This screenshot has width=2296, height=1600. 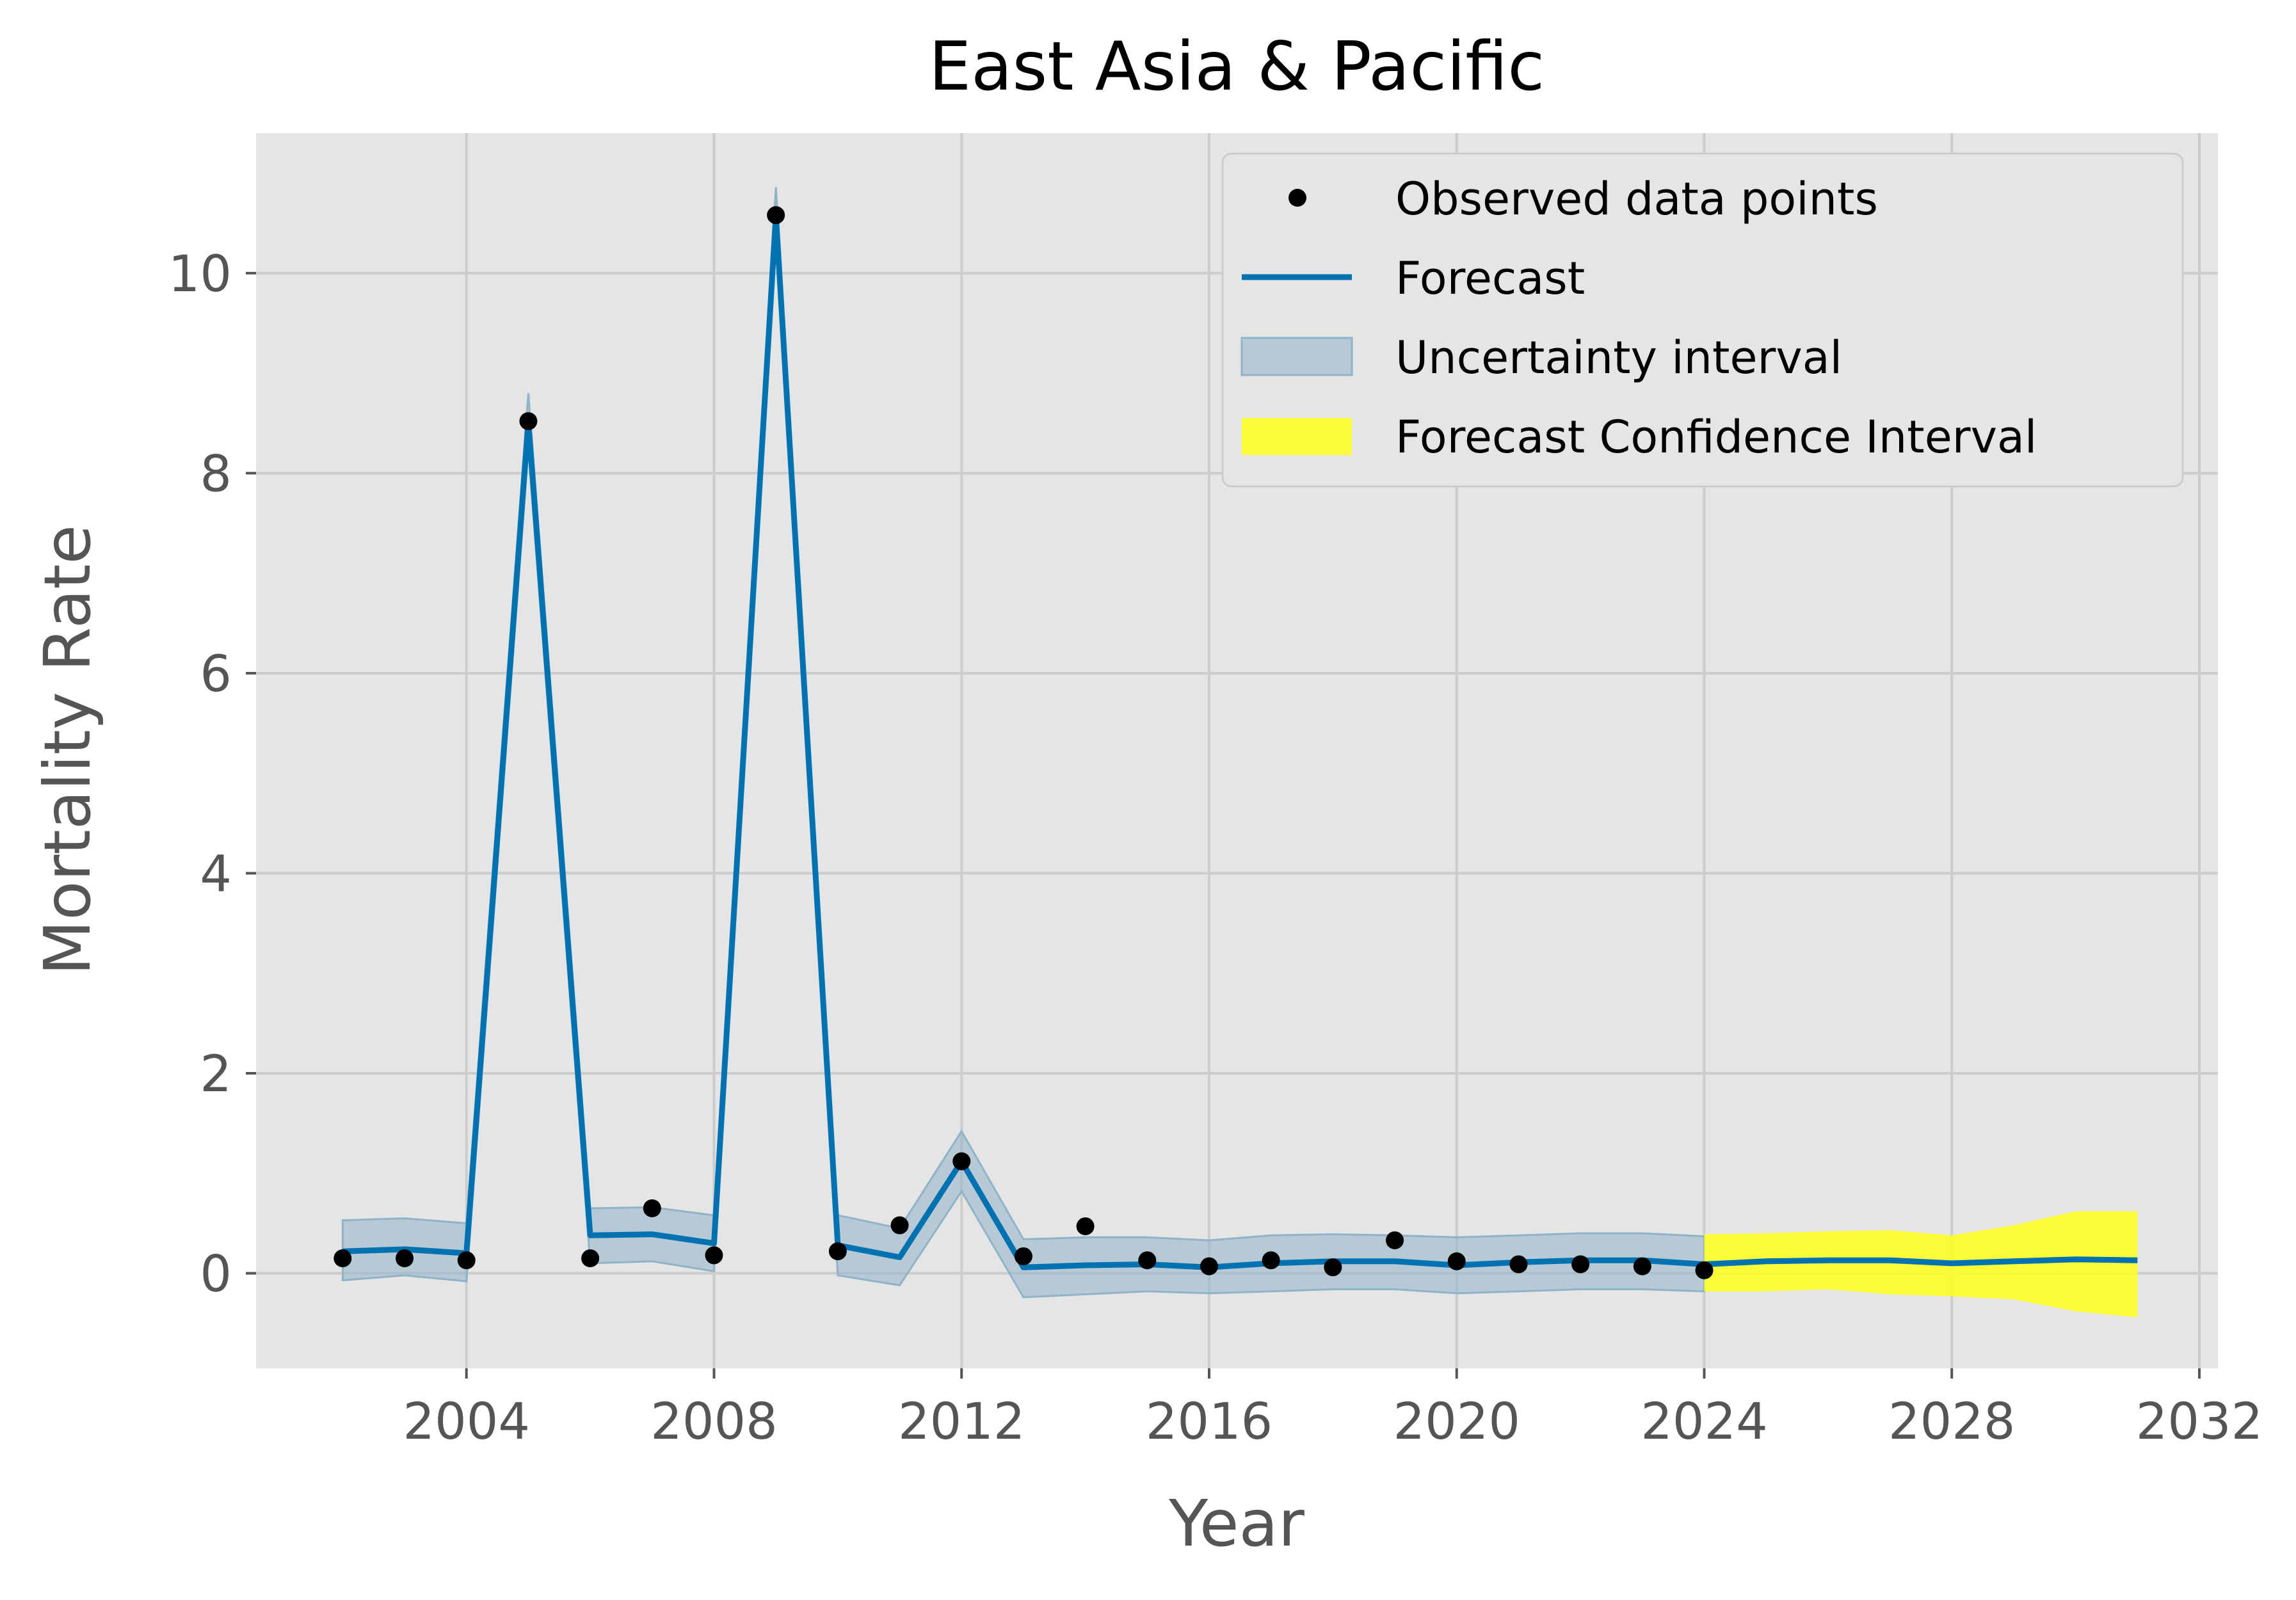 I want to click on x-tick-label: 2024, so click(x=1704, y=1422).